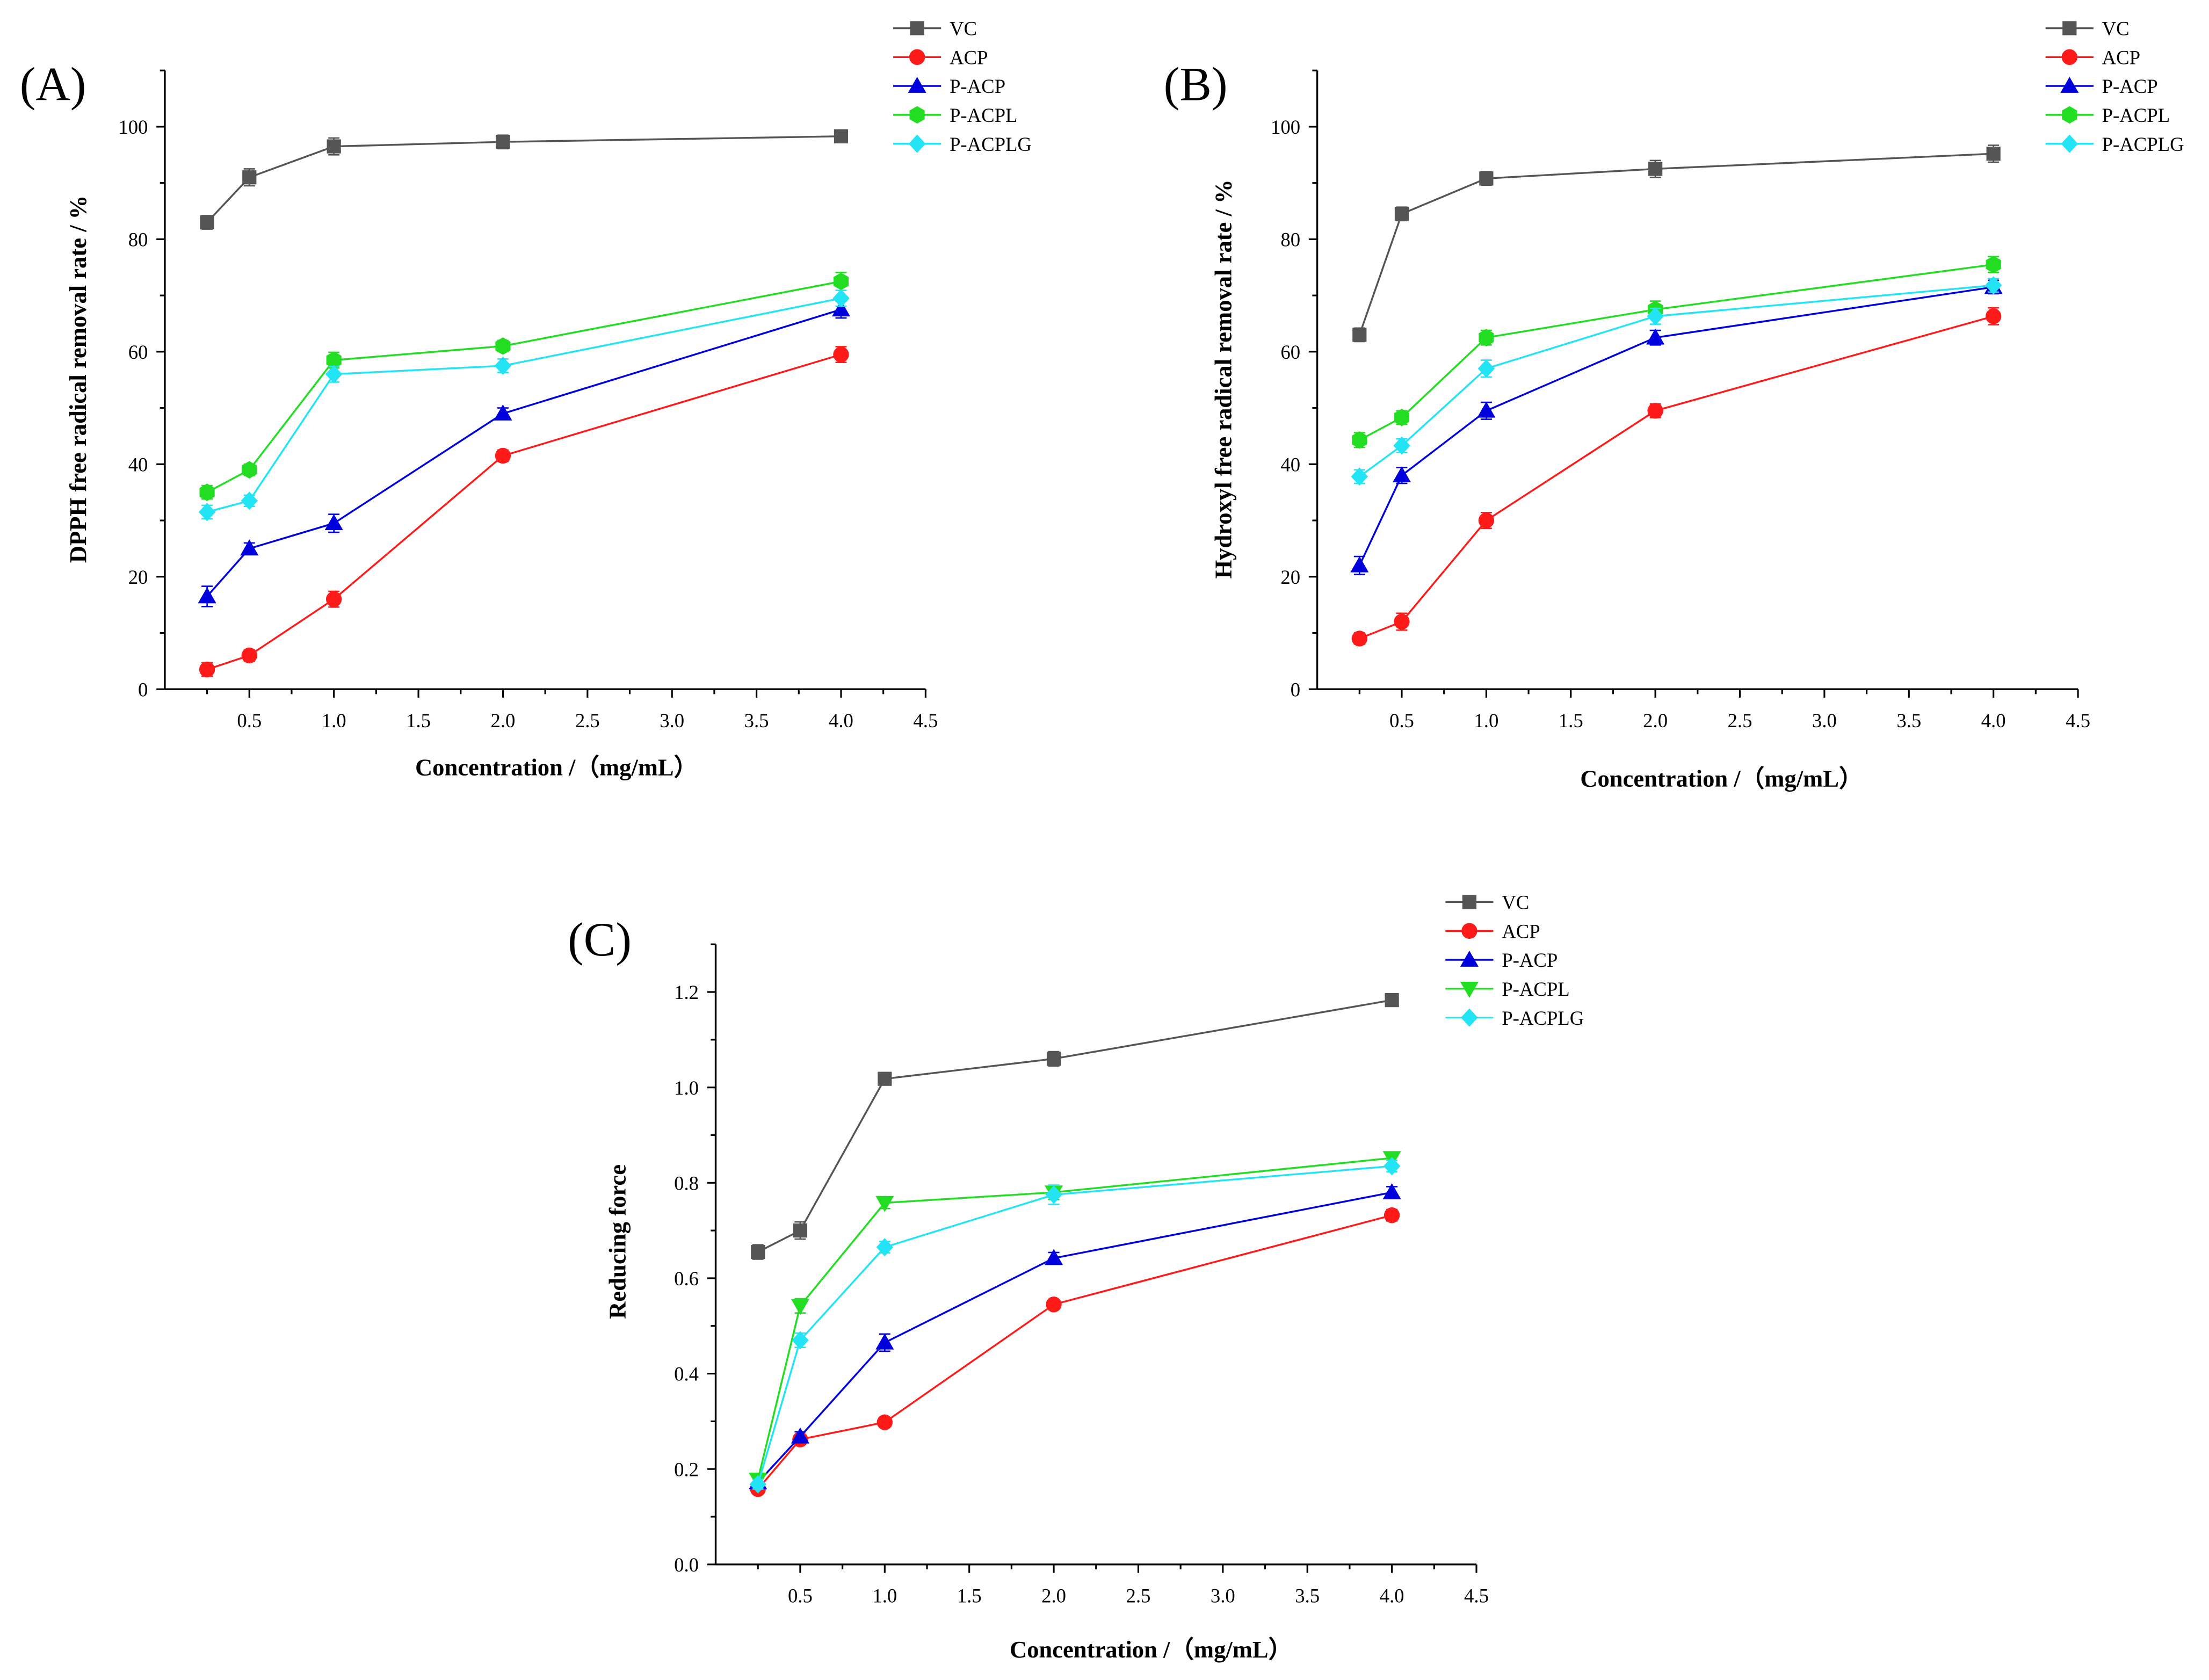 The width and height of the screenshot is (2209, 1680). I want to click on panel-a-point-p-acp, so click(333, 522).